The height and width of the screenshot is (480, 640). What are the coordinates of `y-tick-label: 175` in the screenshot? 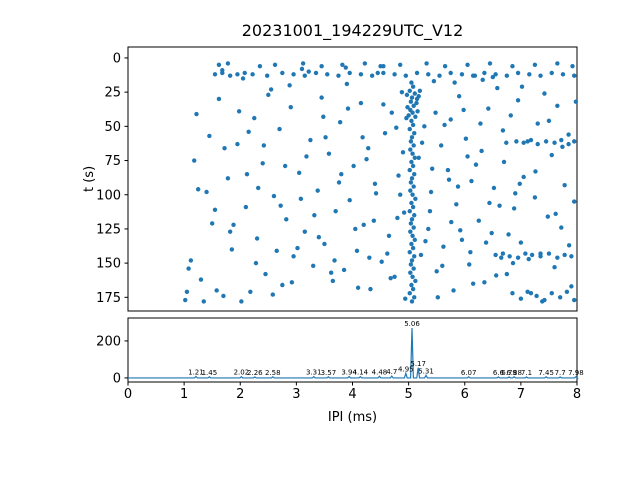 It's located at (108, 298).